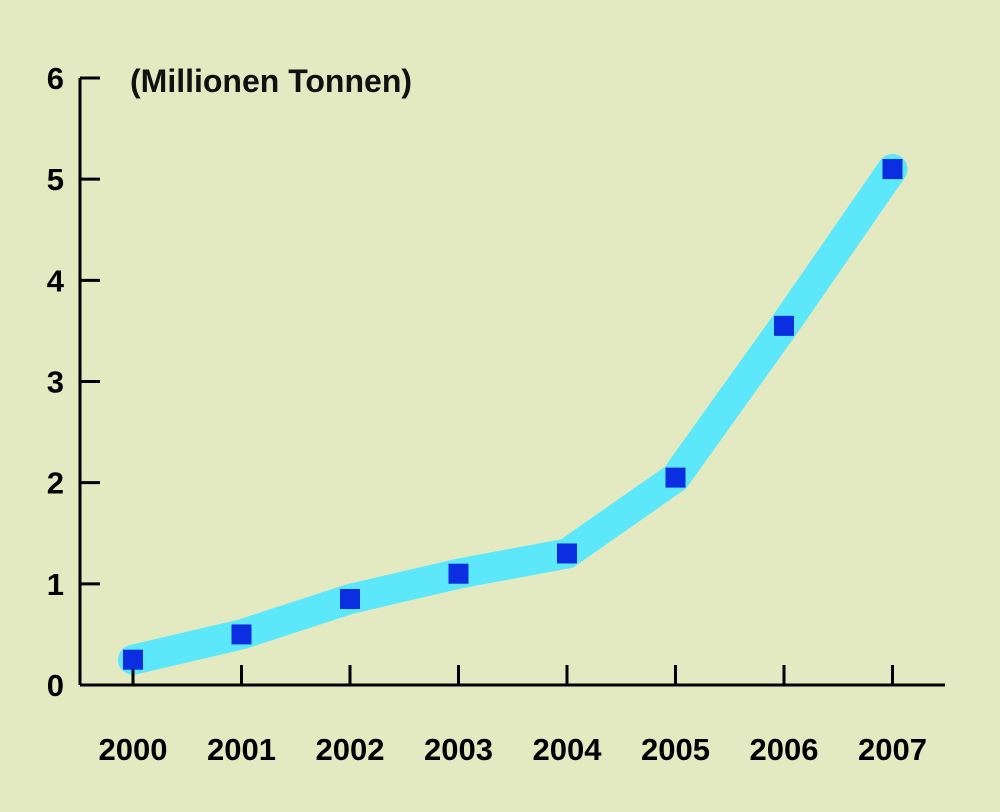 The height and width of the screenshot is (812, 1000). What do you see at coordinates (55, 78) in the screenshot?
I see `y-tick-label: 6` at bounding box center [55, 78].